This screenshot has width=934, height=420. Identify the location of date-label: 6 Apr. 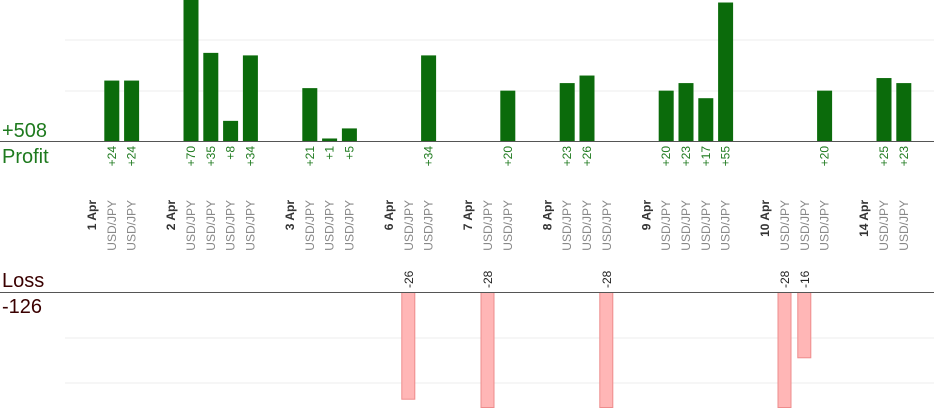
(389, 215).